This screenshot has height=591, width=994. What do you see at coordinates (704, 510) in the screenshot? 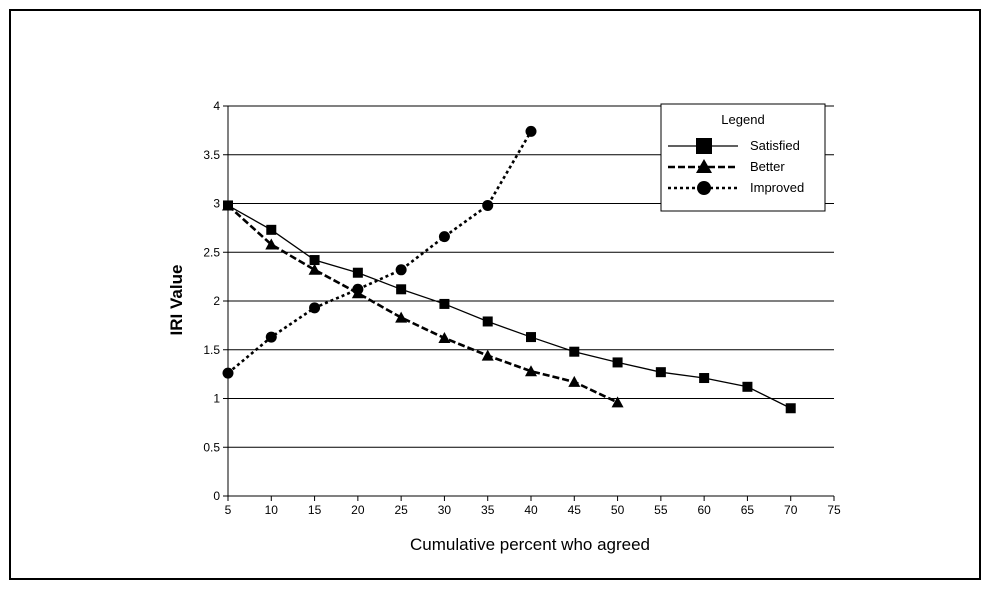
I see `x-tick-label: 60` at bounding box center [704, 510].